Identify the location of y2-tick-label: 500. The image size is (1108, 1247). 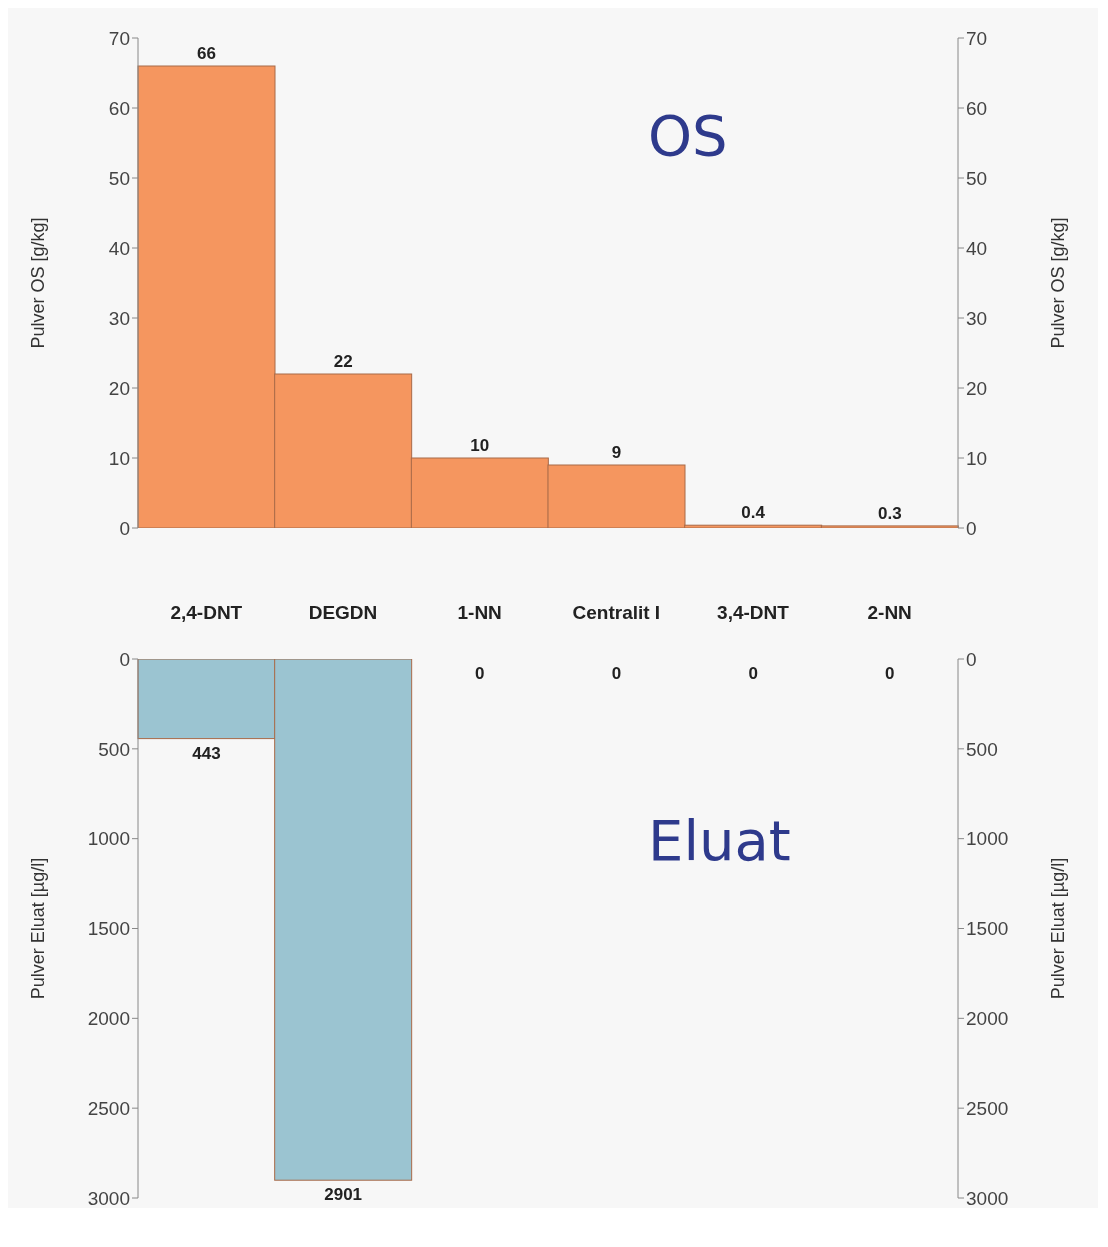
(982, 749).